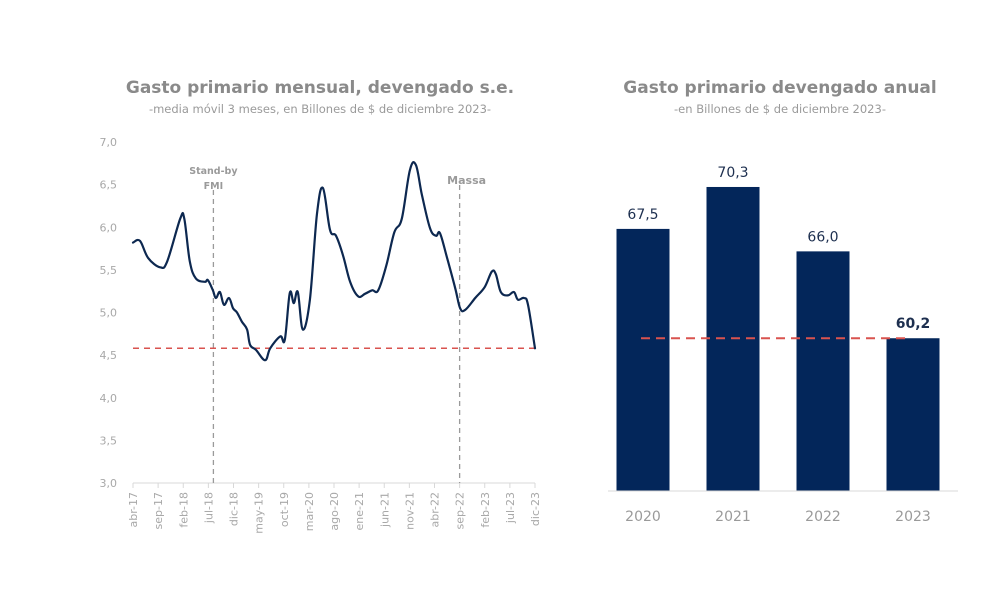  I want to click on bar-value-label: 60,2, so click(913, 324).